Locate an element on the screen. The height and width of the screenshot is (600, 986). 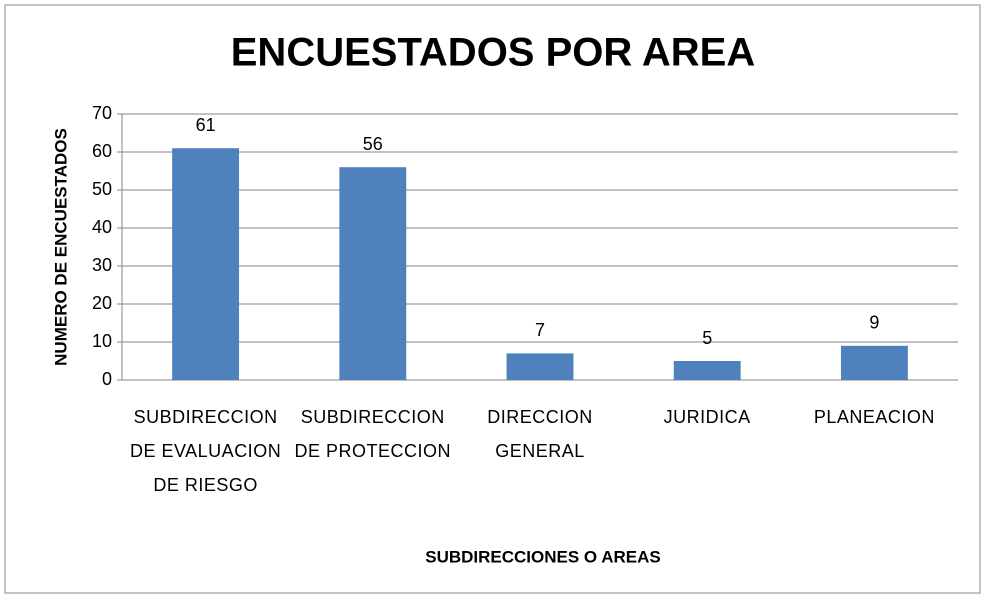
x-tick-label: PLANEACION is located at coordinates (874, 417).